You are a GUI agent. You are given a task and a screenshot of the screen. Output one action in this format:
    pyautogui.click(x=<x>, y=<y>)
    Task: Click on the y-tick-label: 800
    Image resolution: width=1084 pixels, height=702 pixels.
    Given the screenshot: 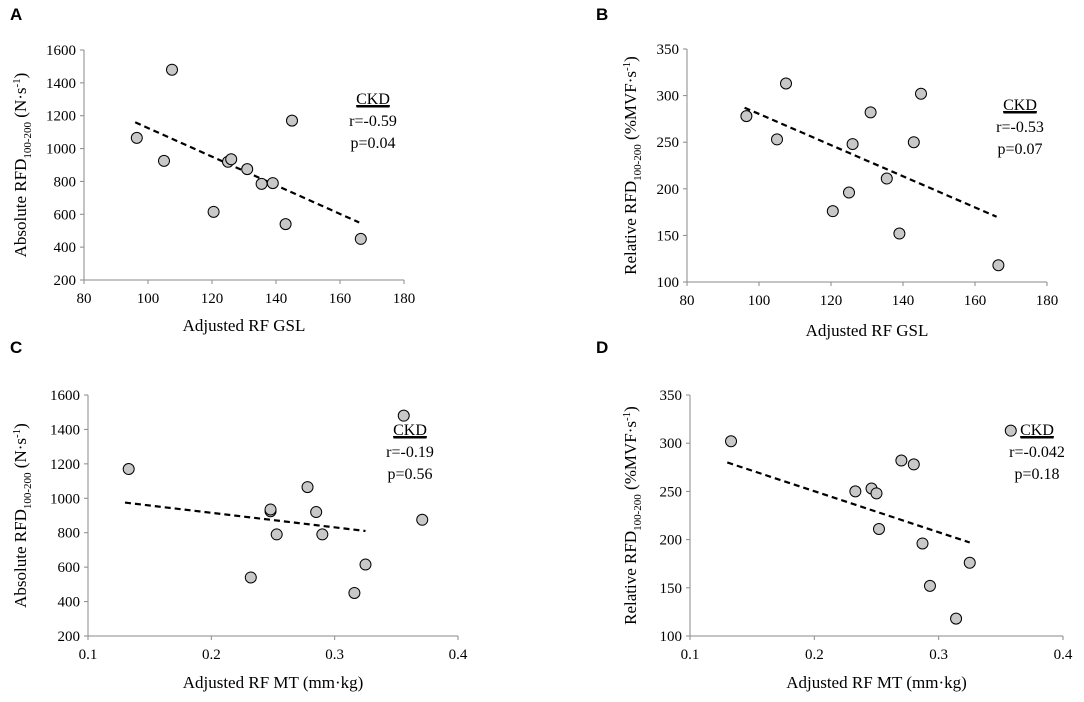 What is the action you would take?
    pyautogui.click(x=69, y=534)
    